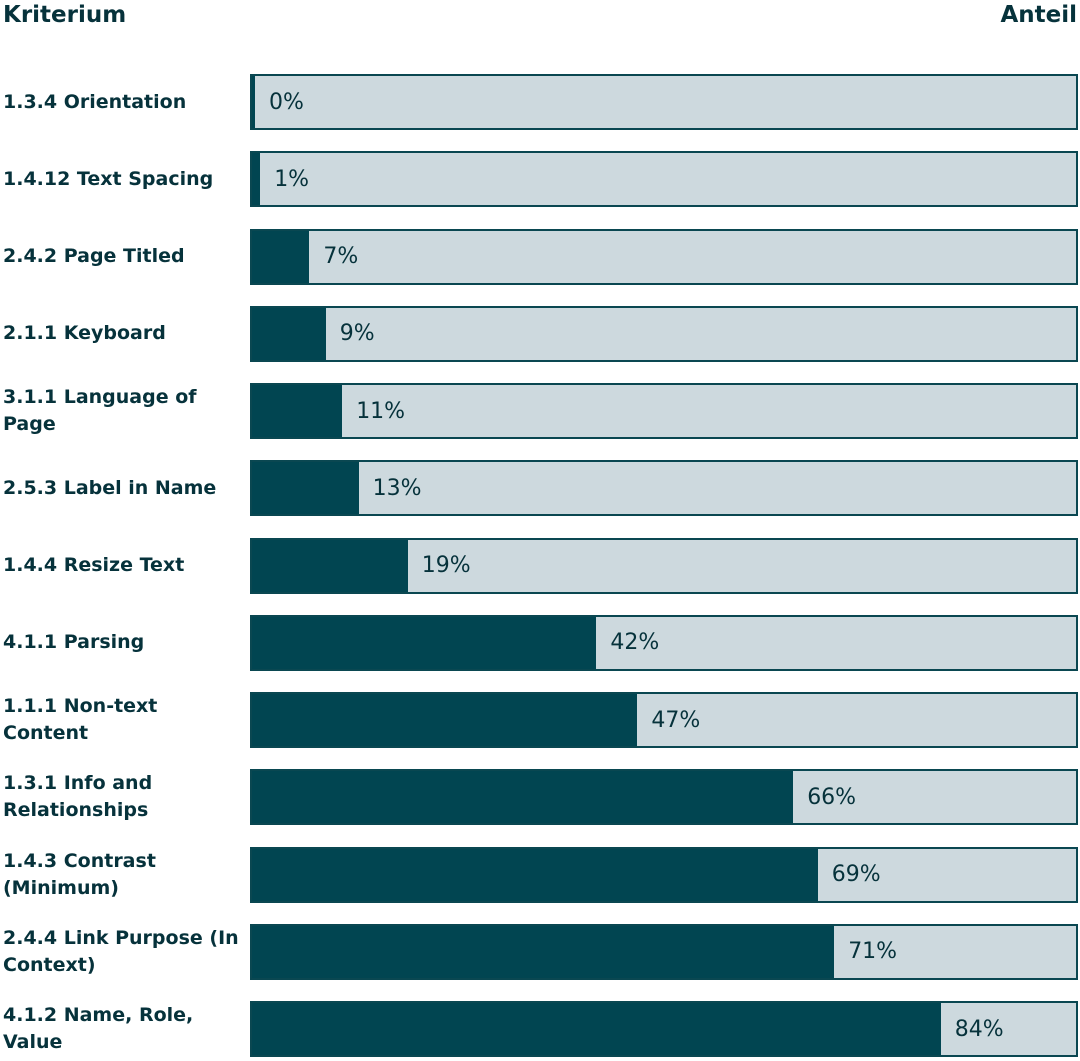 The width and height of the screenshot is (1080, 1061). I want to click on bar-label: 2.4.4 Link Purpose (In Context), so click(121, 951).